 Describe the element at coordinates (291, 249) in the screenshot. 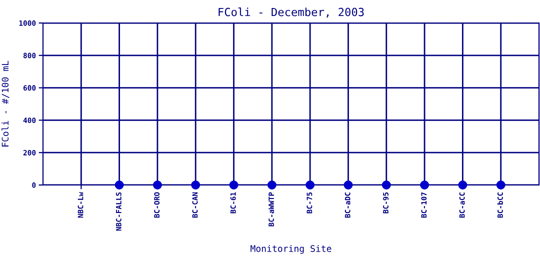

I see `x-axis-title: Monitoring Site` at that location.